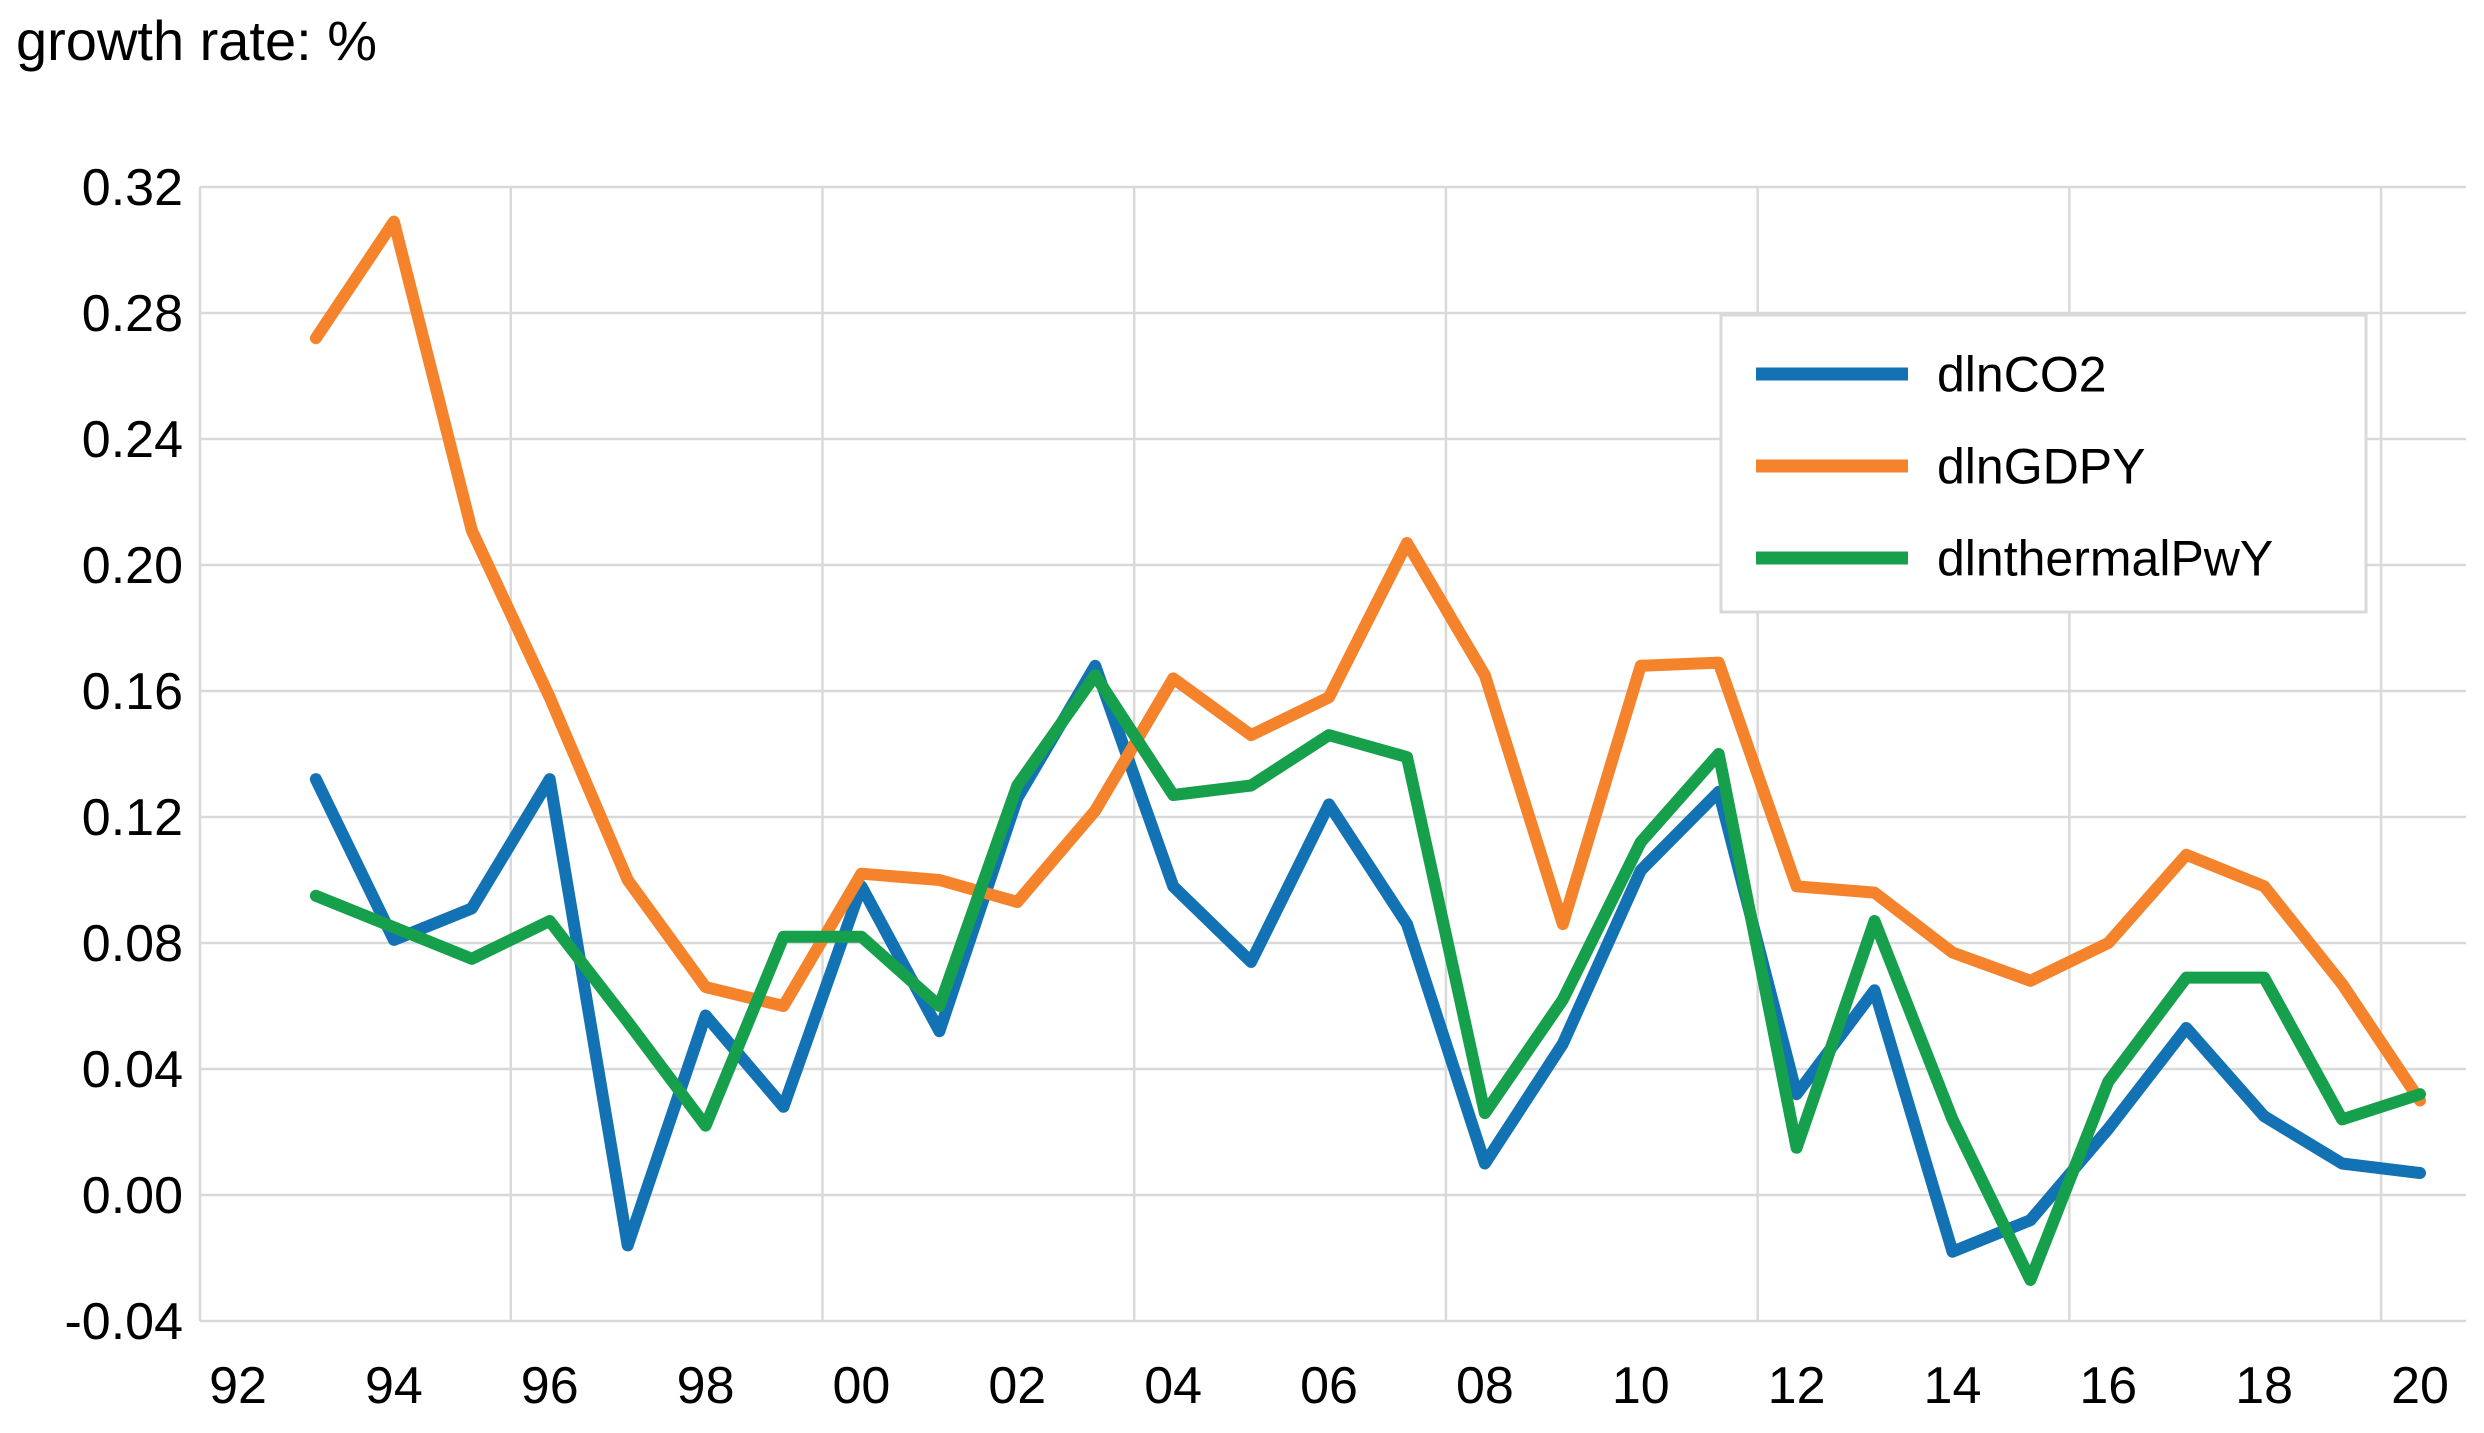 This screenshot has width=2484, height=1433. What do you see at coordinates (1485, 1386) in the screenshot?
I see `x-tick-label: 08` at bounding box center [1485, 1386].